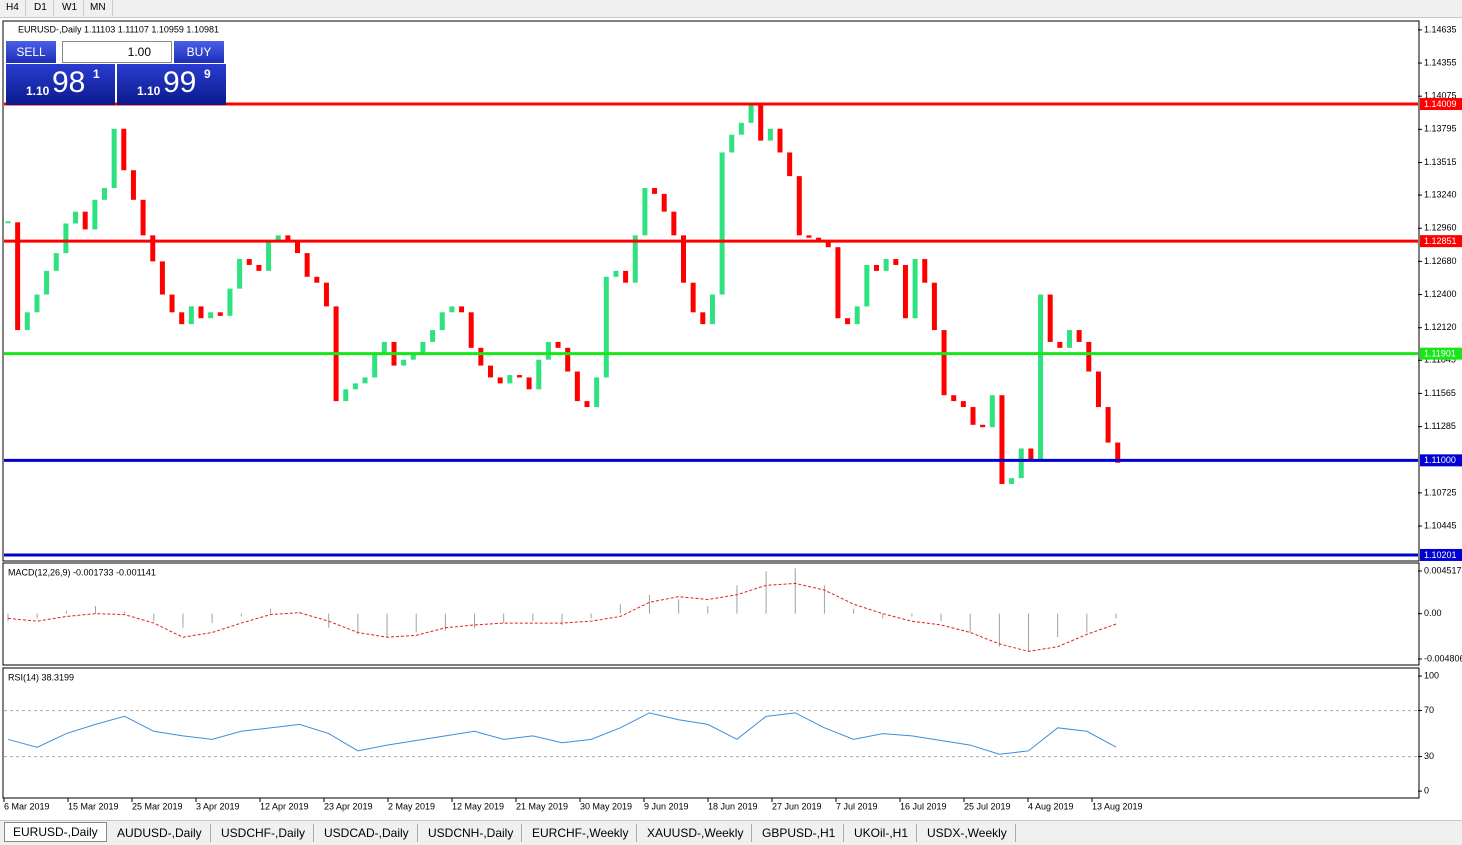 The image size is (1462, 845). Describe the element at coordinates (581, 833) in the screenshot. I see `chart-tab: EURCHF-,Weekly` at that location.